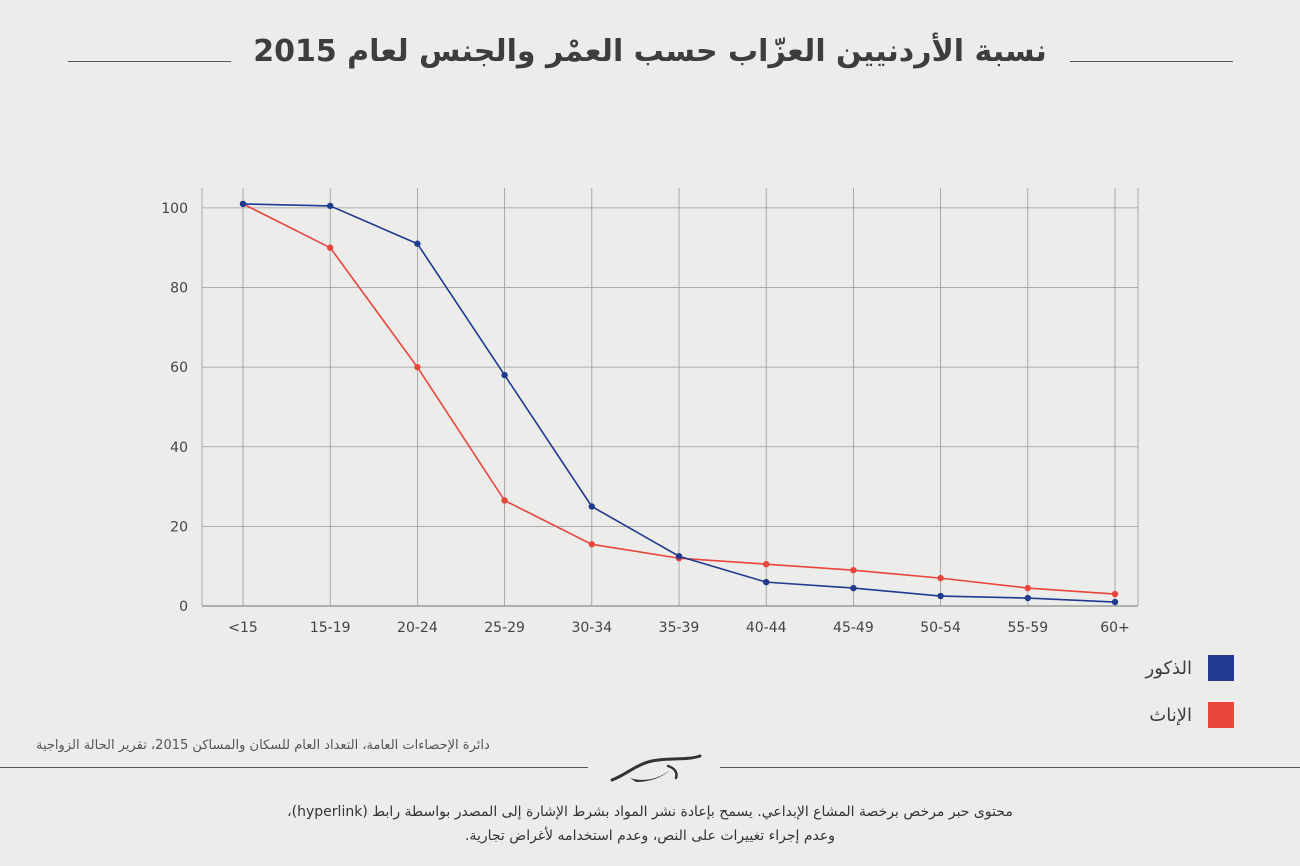 The image size is (1300, 866). I want to click on y-tick-label: 100, so click(174, 209).